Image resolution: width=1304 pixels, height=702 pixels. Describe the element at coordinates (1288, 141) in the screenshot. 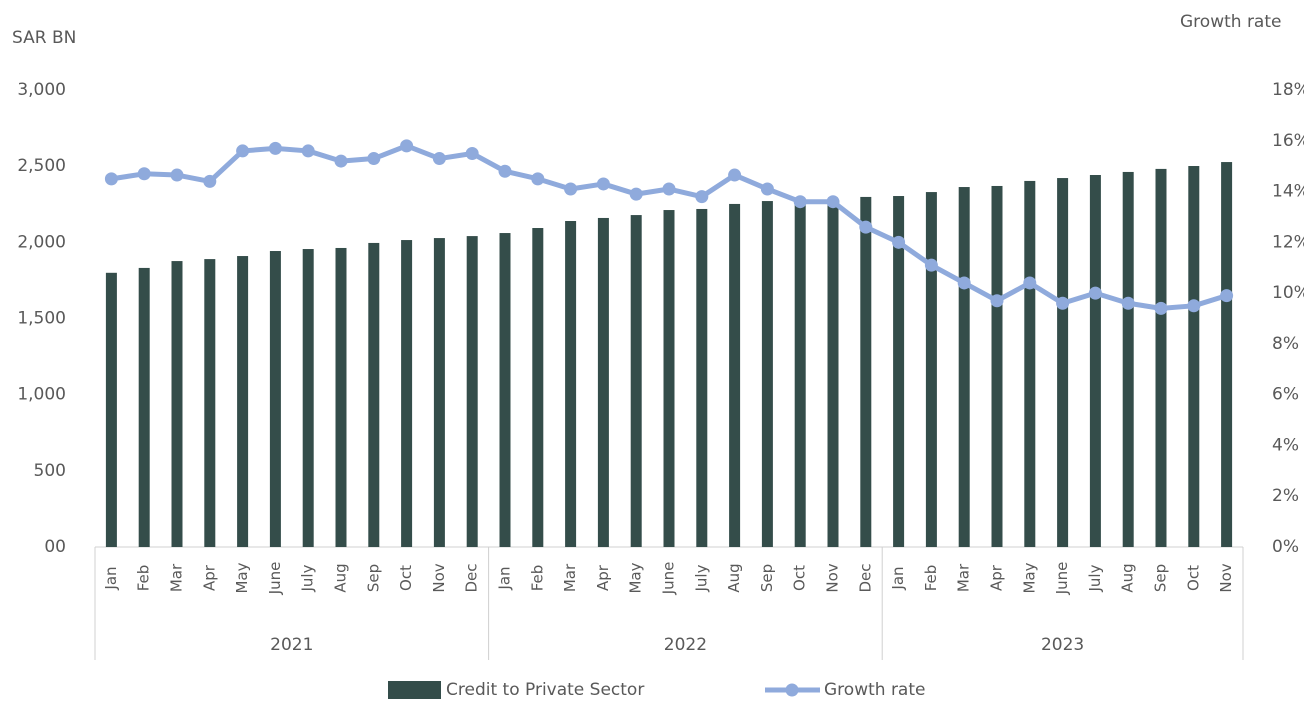

I see `y2-tick-label: 16%` at that location.